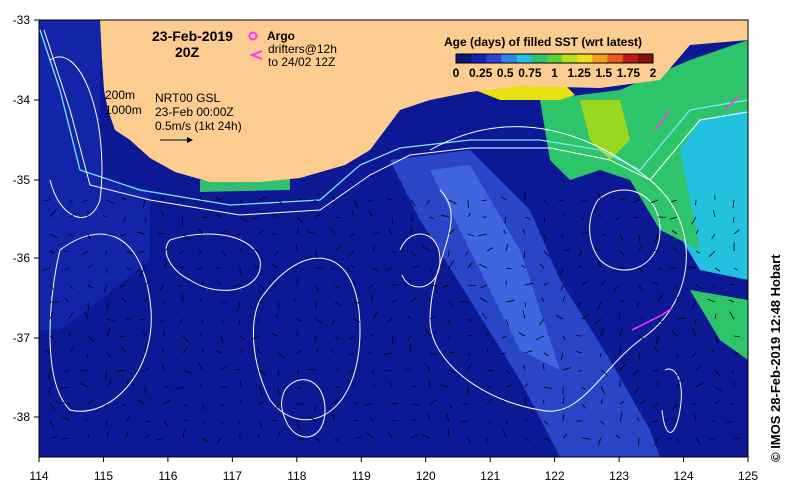 The height and width of the screenshot is (492, 790). What do you see at coordinates (719, 325) in the screenshot?
I see `age-patch-southeast` at bounding box center [719, 325].